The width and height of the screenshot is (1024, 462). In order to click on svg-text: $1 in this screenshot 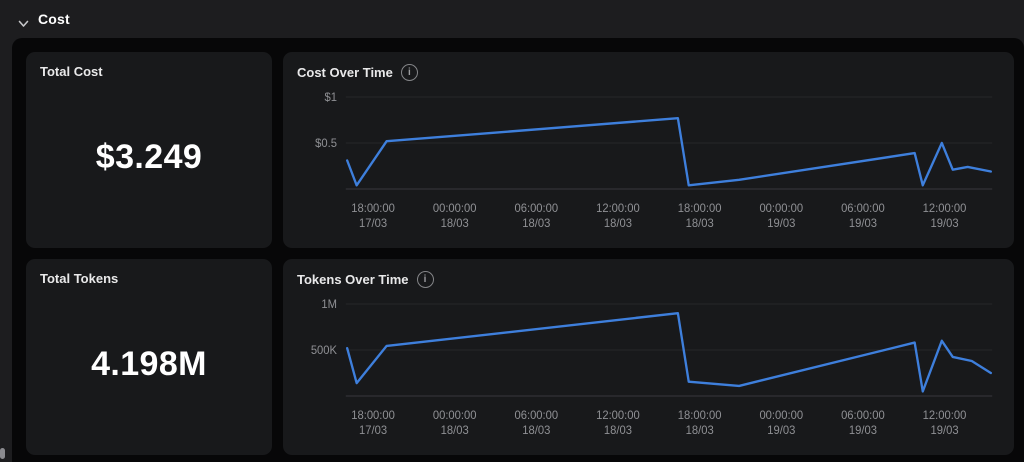, I will do `click(331, 98)`.